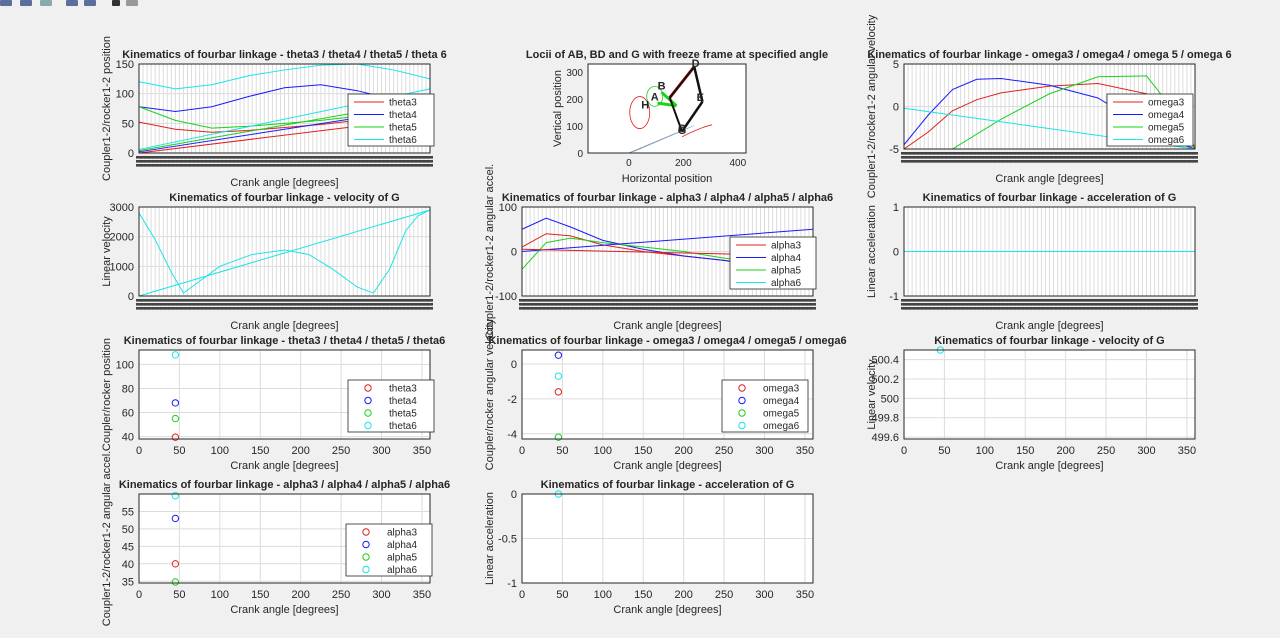  I want to click on y-tick-label: 0, so click(896, 108).